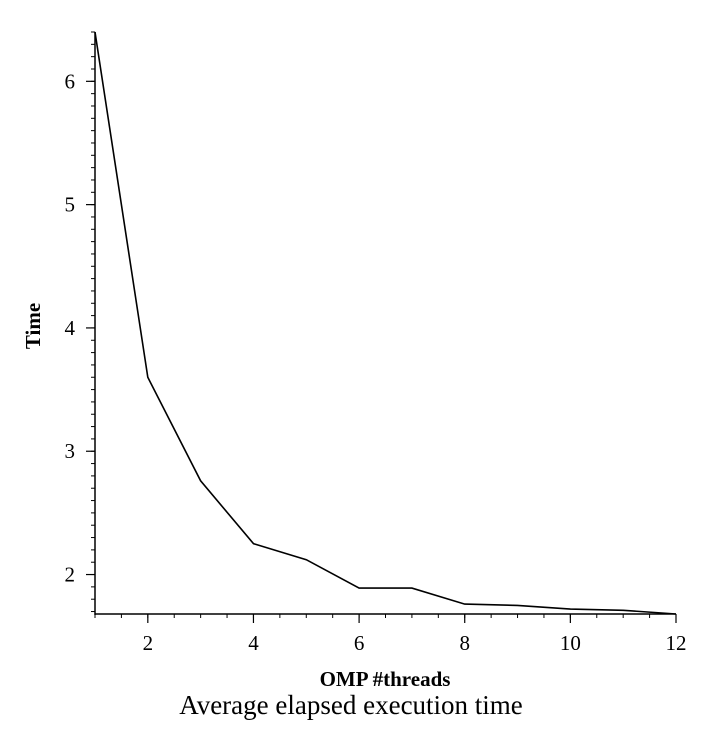 The image size is (702, 740). I want to click on figure-caption: Average elapsed execution time, so click(351, 705).